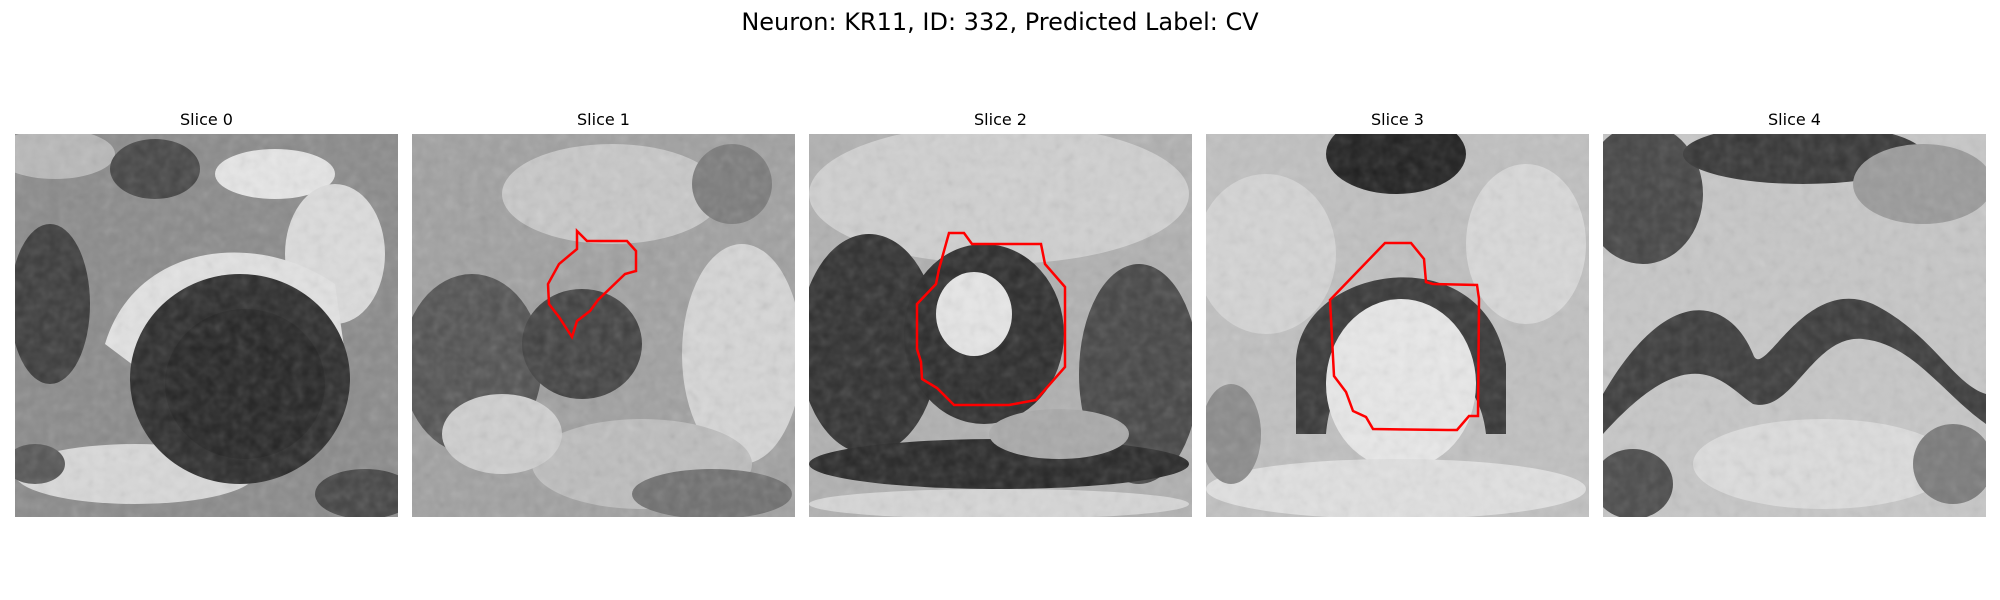 The height and width of the screenshot is (600, 2000). Describe the element at coordinates (603, 119) in the screenshot. I see `slice-1-title: Slice 1` at that location.